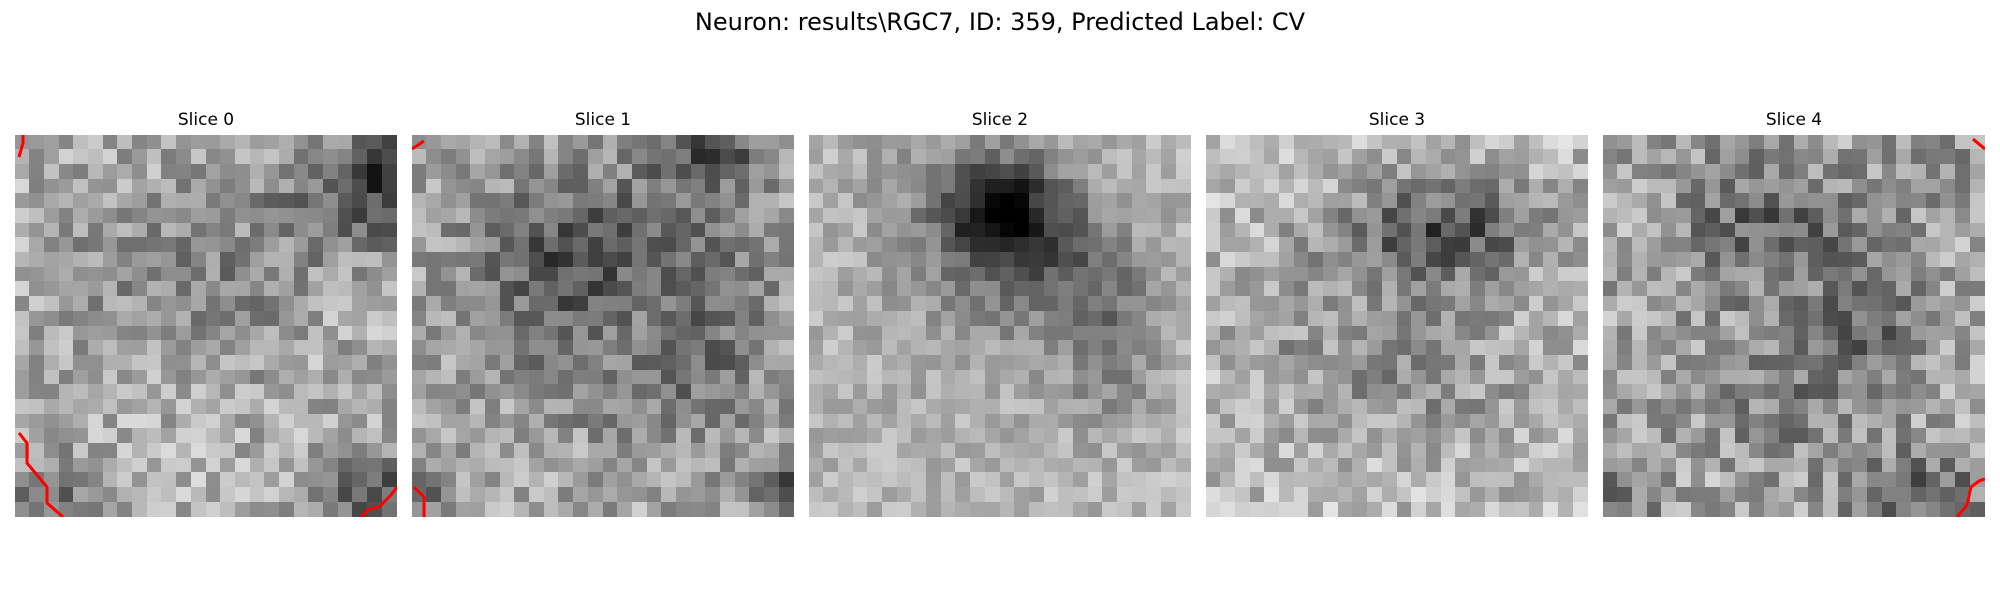  Describe the element at coordinates (1794, 120) in the screenshot. I see `slice-title-4: Slice 4` at that location.